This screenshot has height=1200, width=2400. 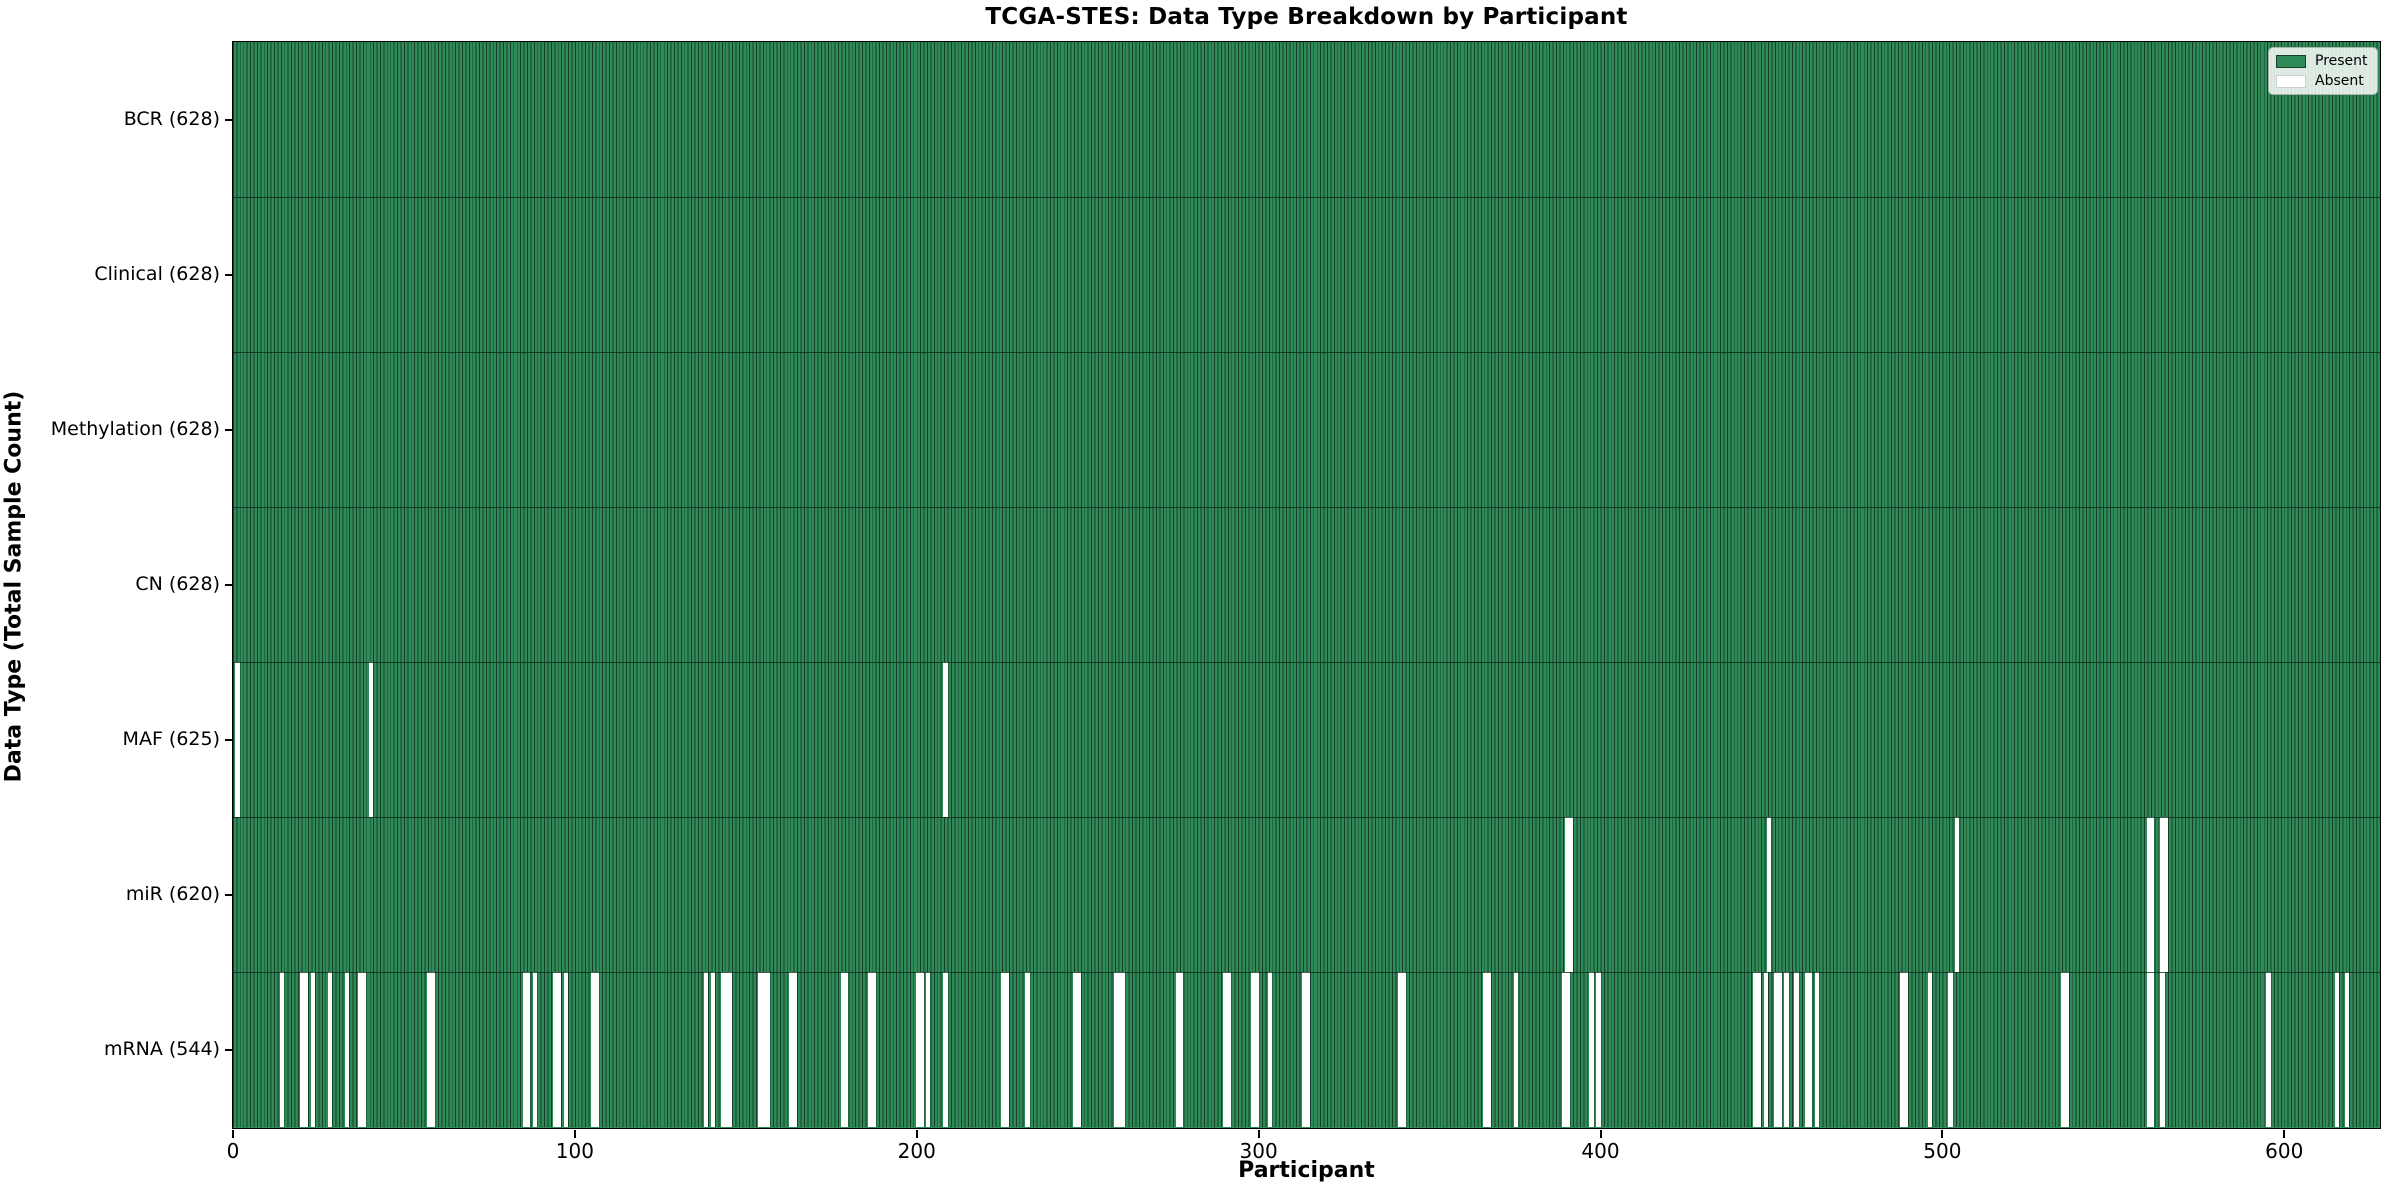 What do you see at coordinates (172, 894) in the screenshot?
I see `y-tick-label: miR (620)` at bounding box center [172, 894].